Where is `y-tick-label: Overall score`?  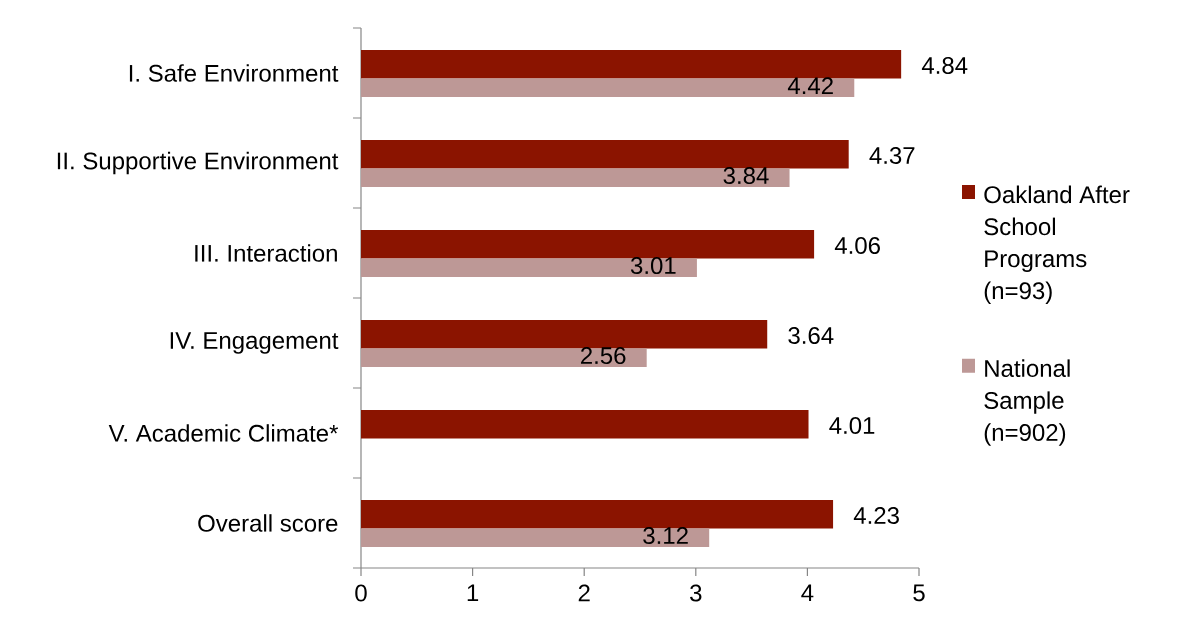 y-tick-label: Overall score is located at coordinates (268, 523).